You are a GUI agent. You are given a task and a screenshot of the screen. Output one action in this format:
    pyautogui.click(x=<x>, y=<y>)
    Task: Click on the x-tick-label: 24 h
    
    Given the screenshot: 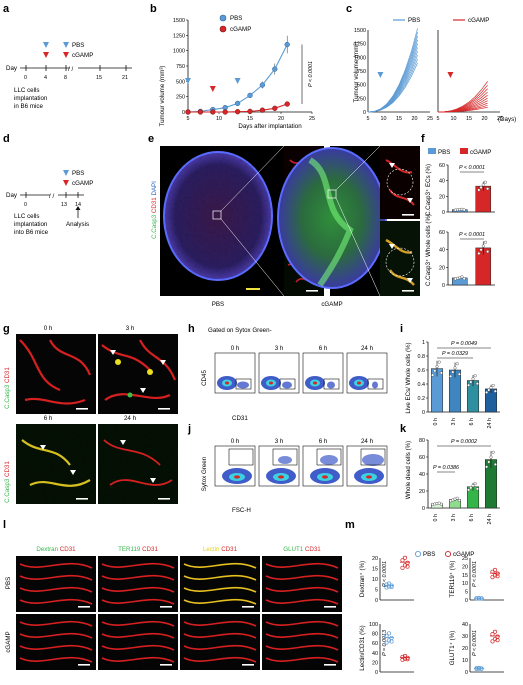 What is the action you would take?
    pyautogui.click(x=490, y=423)
    